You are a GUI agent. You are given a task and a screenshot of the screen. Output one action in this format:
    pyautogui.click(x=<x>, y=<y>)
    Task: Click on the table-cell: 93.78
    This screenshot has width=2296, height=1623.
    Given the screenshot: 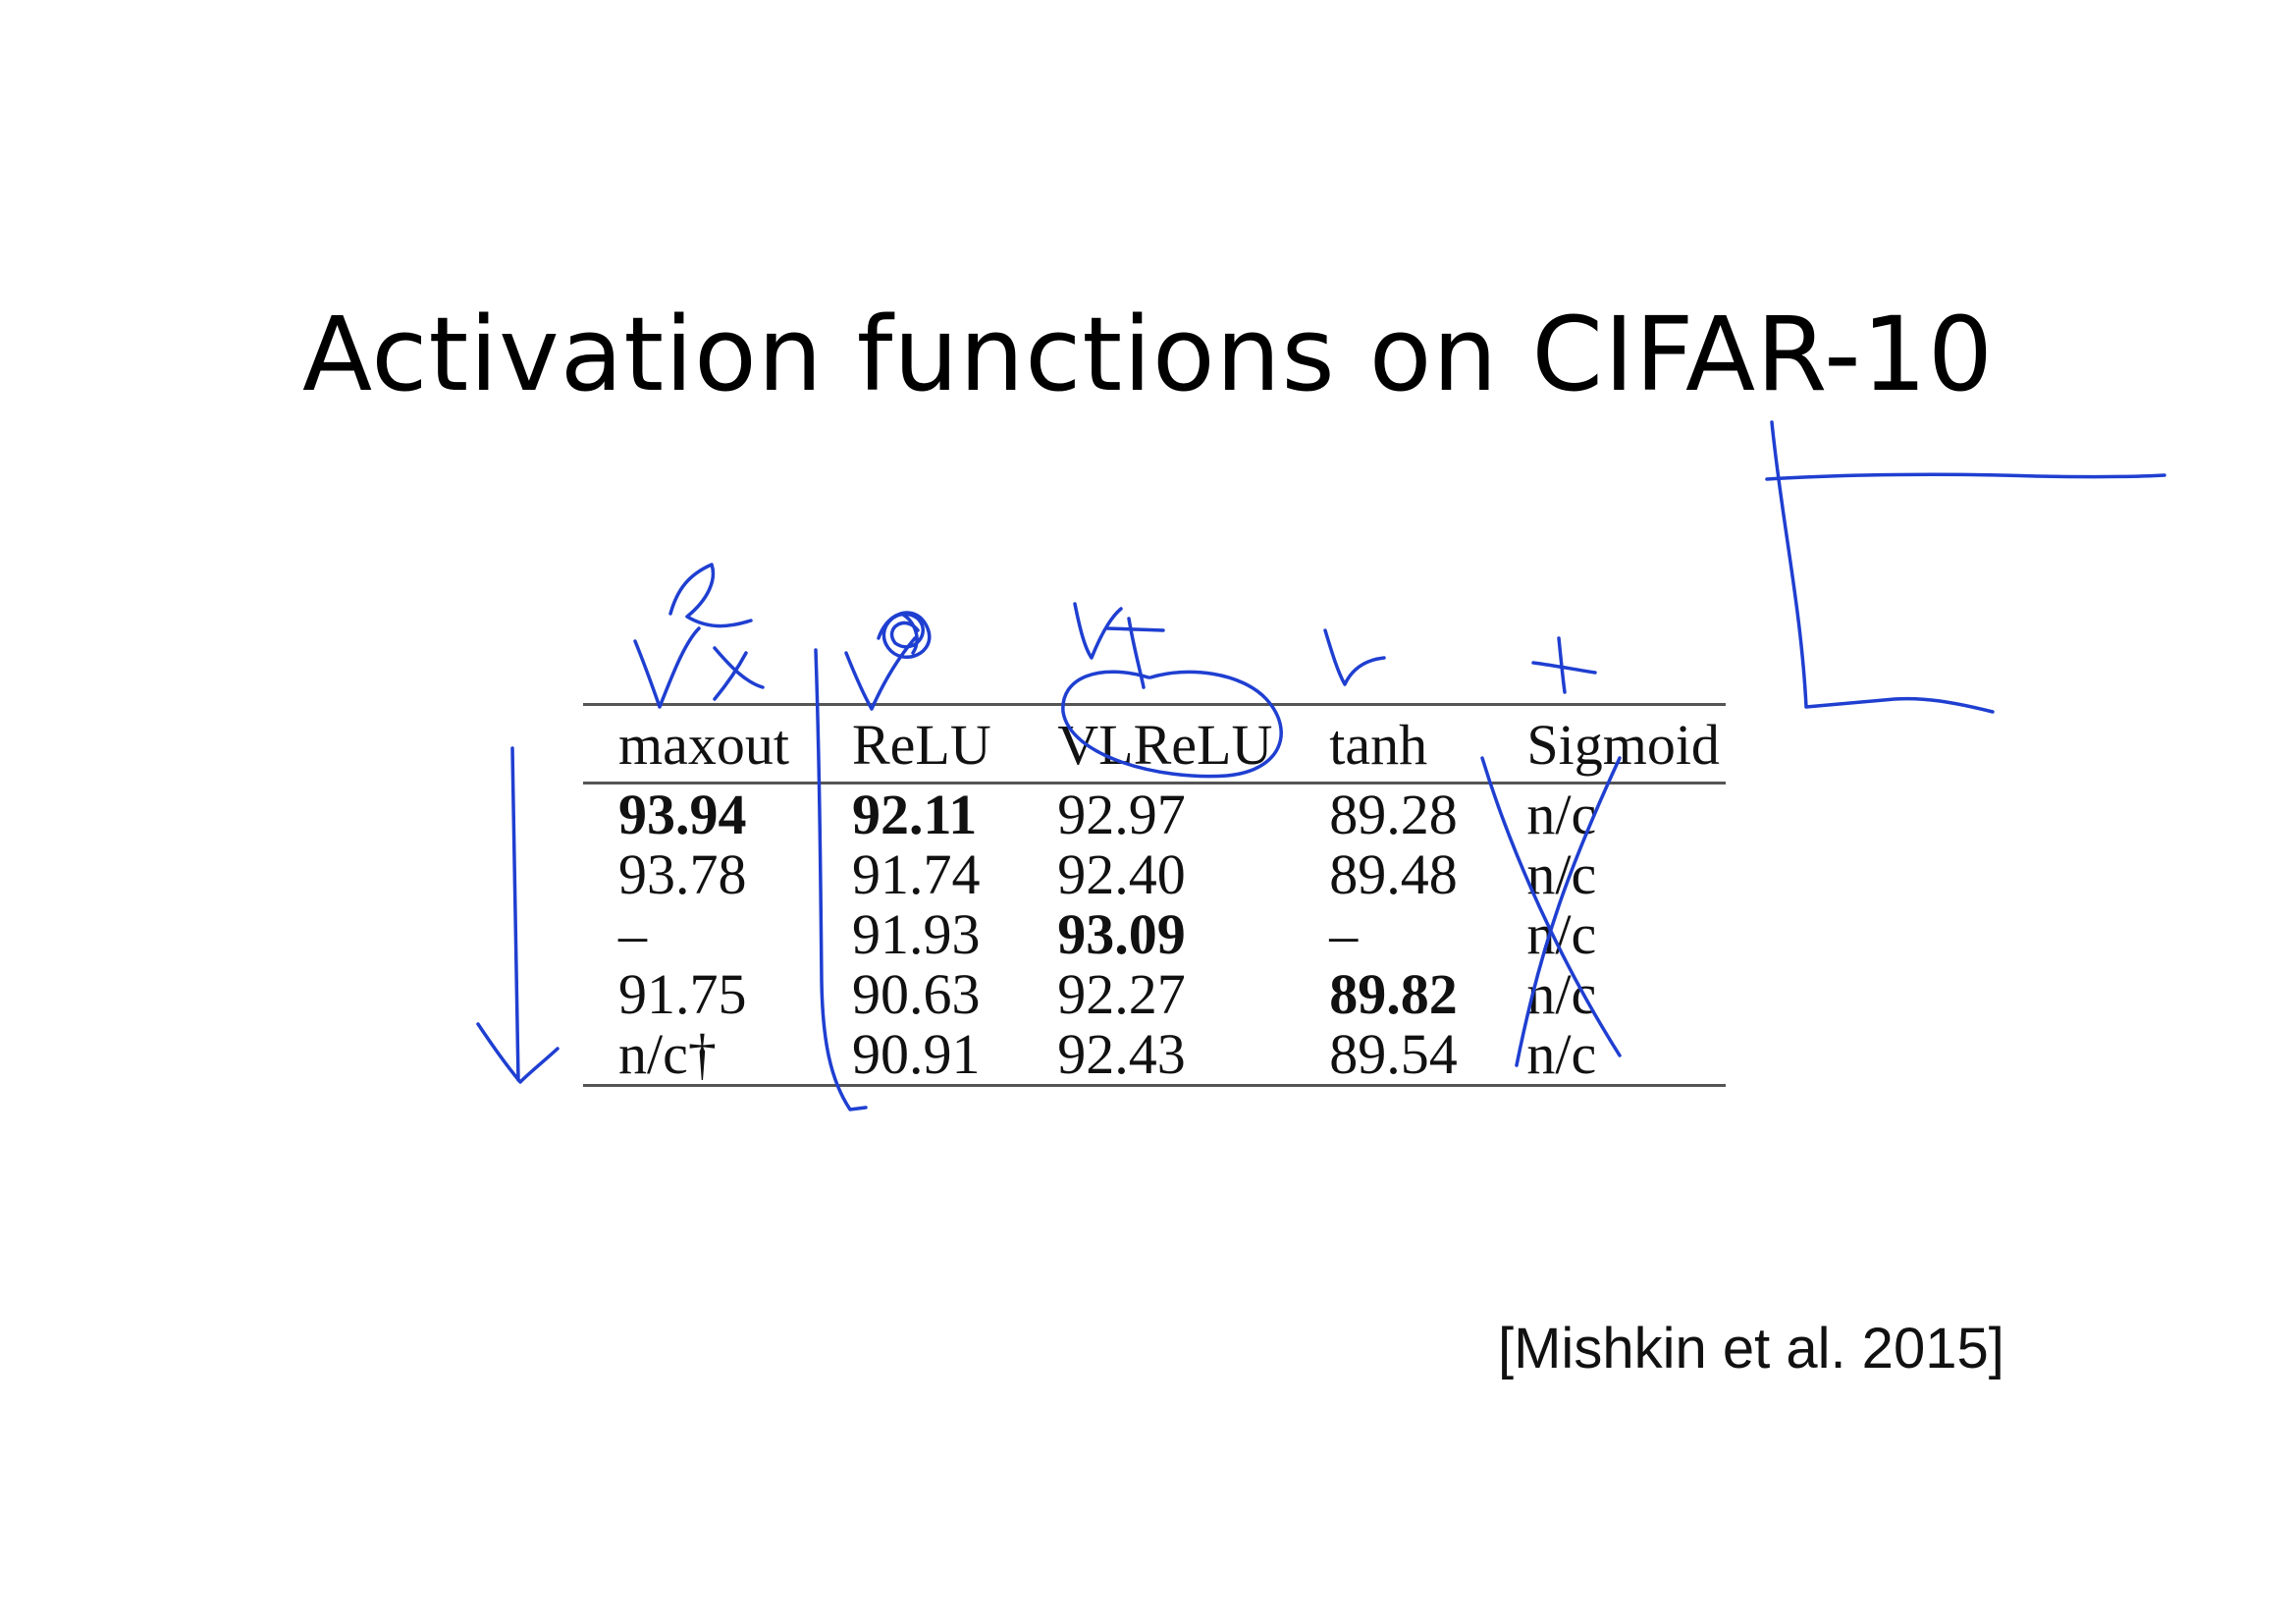 What is the action you would take?
    pyautogui.click(x=682, y=874)
    